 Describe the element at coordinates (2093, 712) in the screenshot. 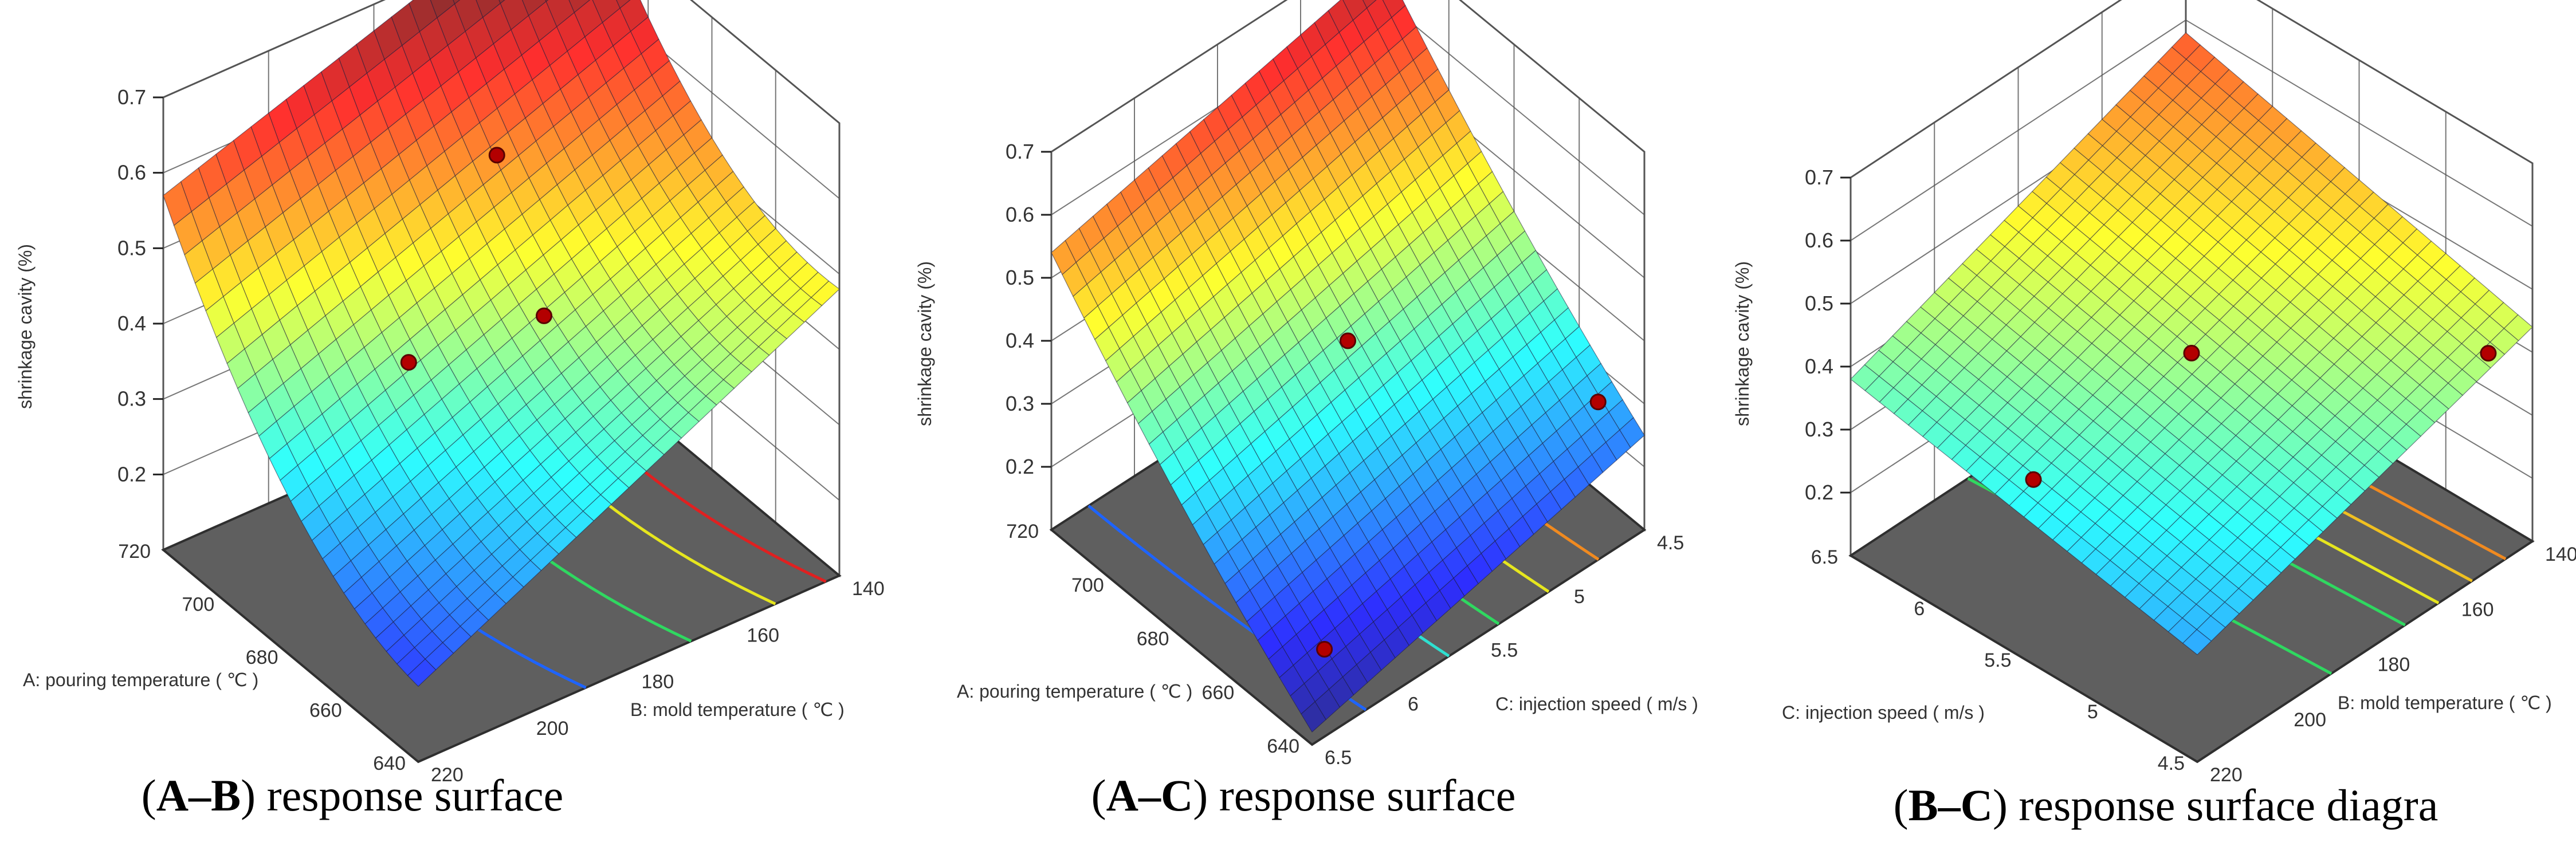

I see `left-axis-tick-label: 5` at that location.